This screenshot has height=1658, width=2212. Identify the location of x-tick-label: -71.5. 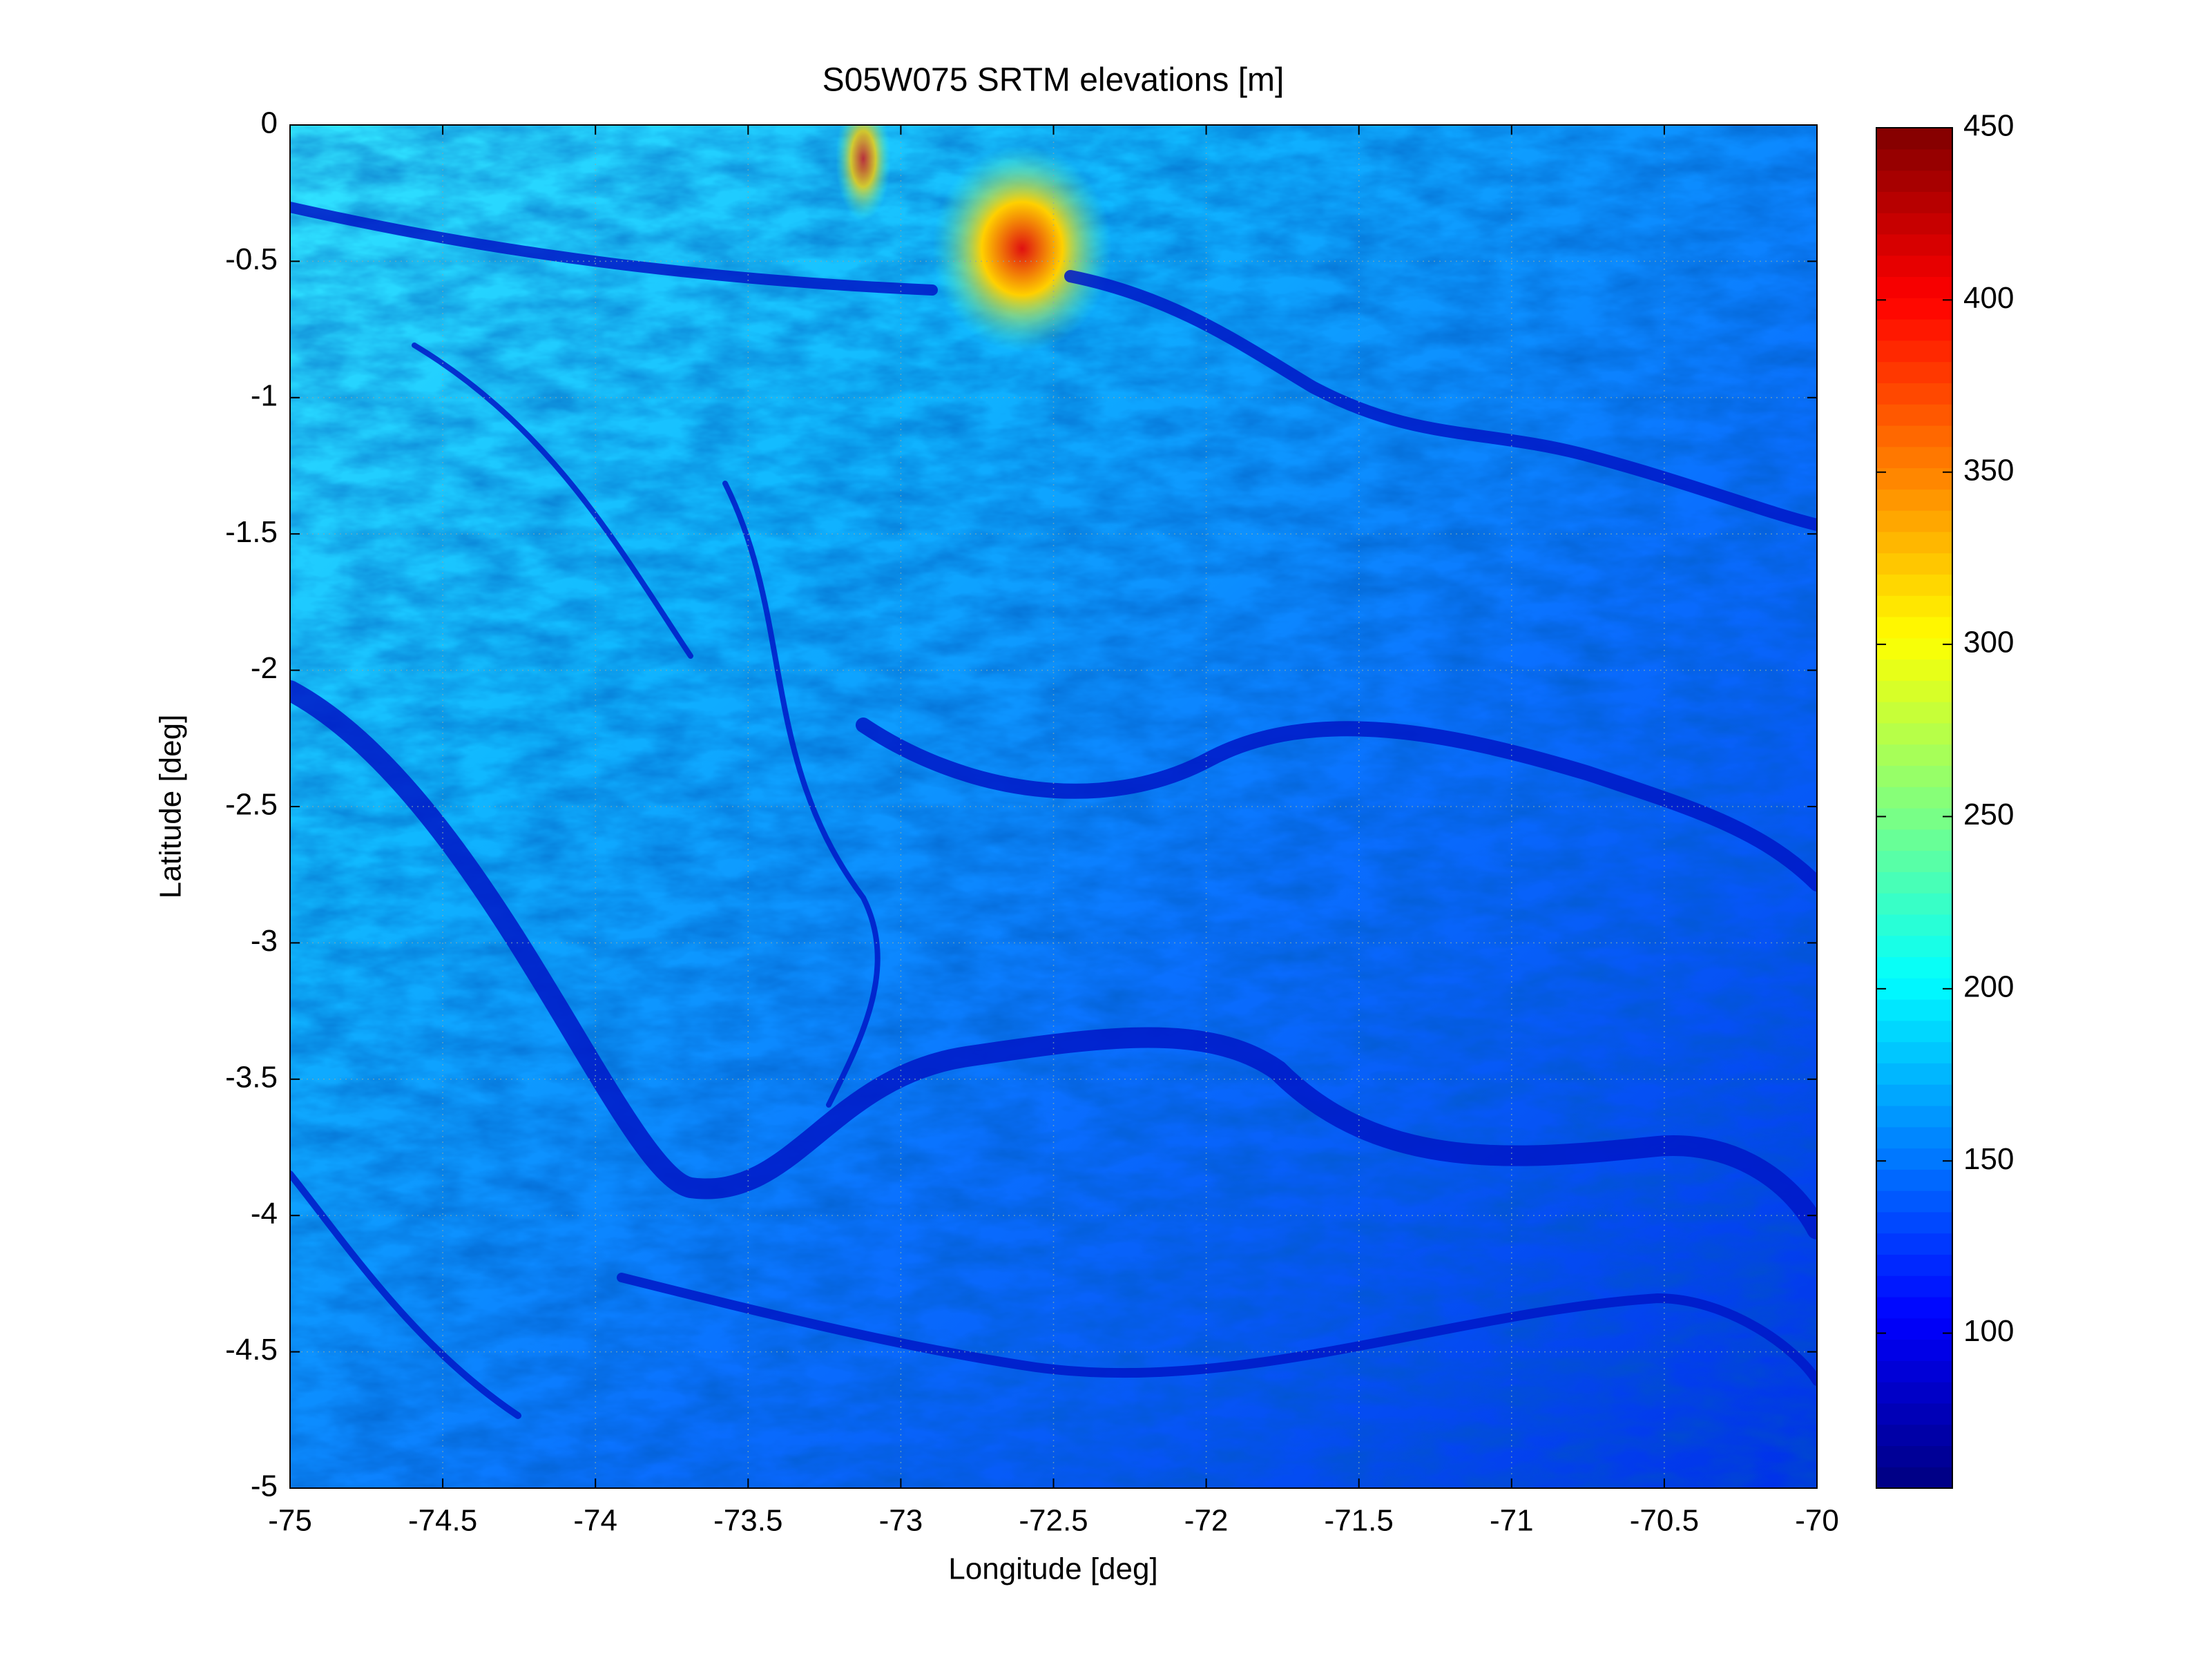
(1359, 1521).